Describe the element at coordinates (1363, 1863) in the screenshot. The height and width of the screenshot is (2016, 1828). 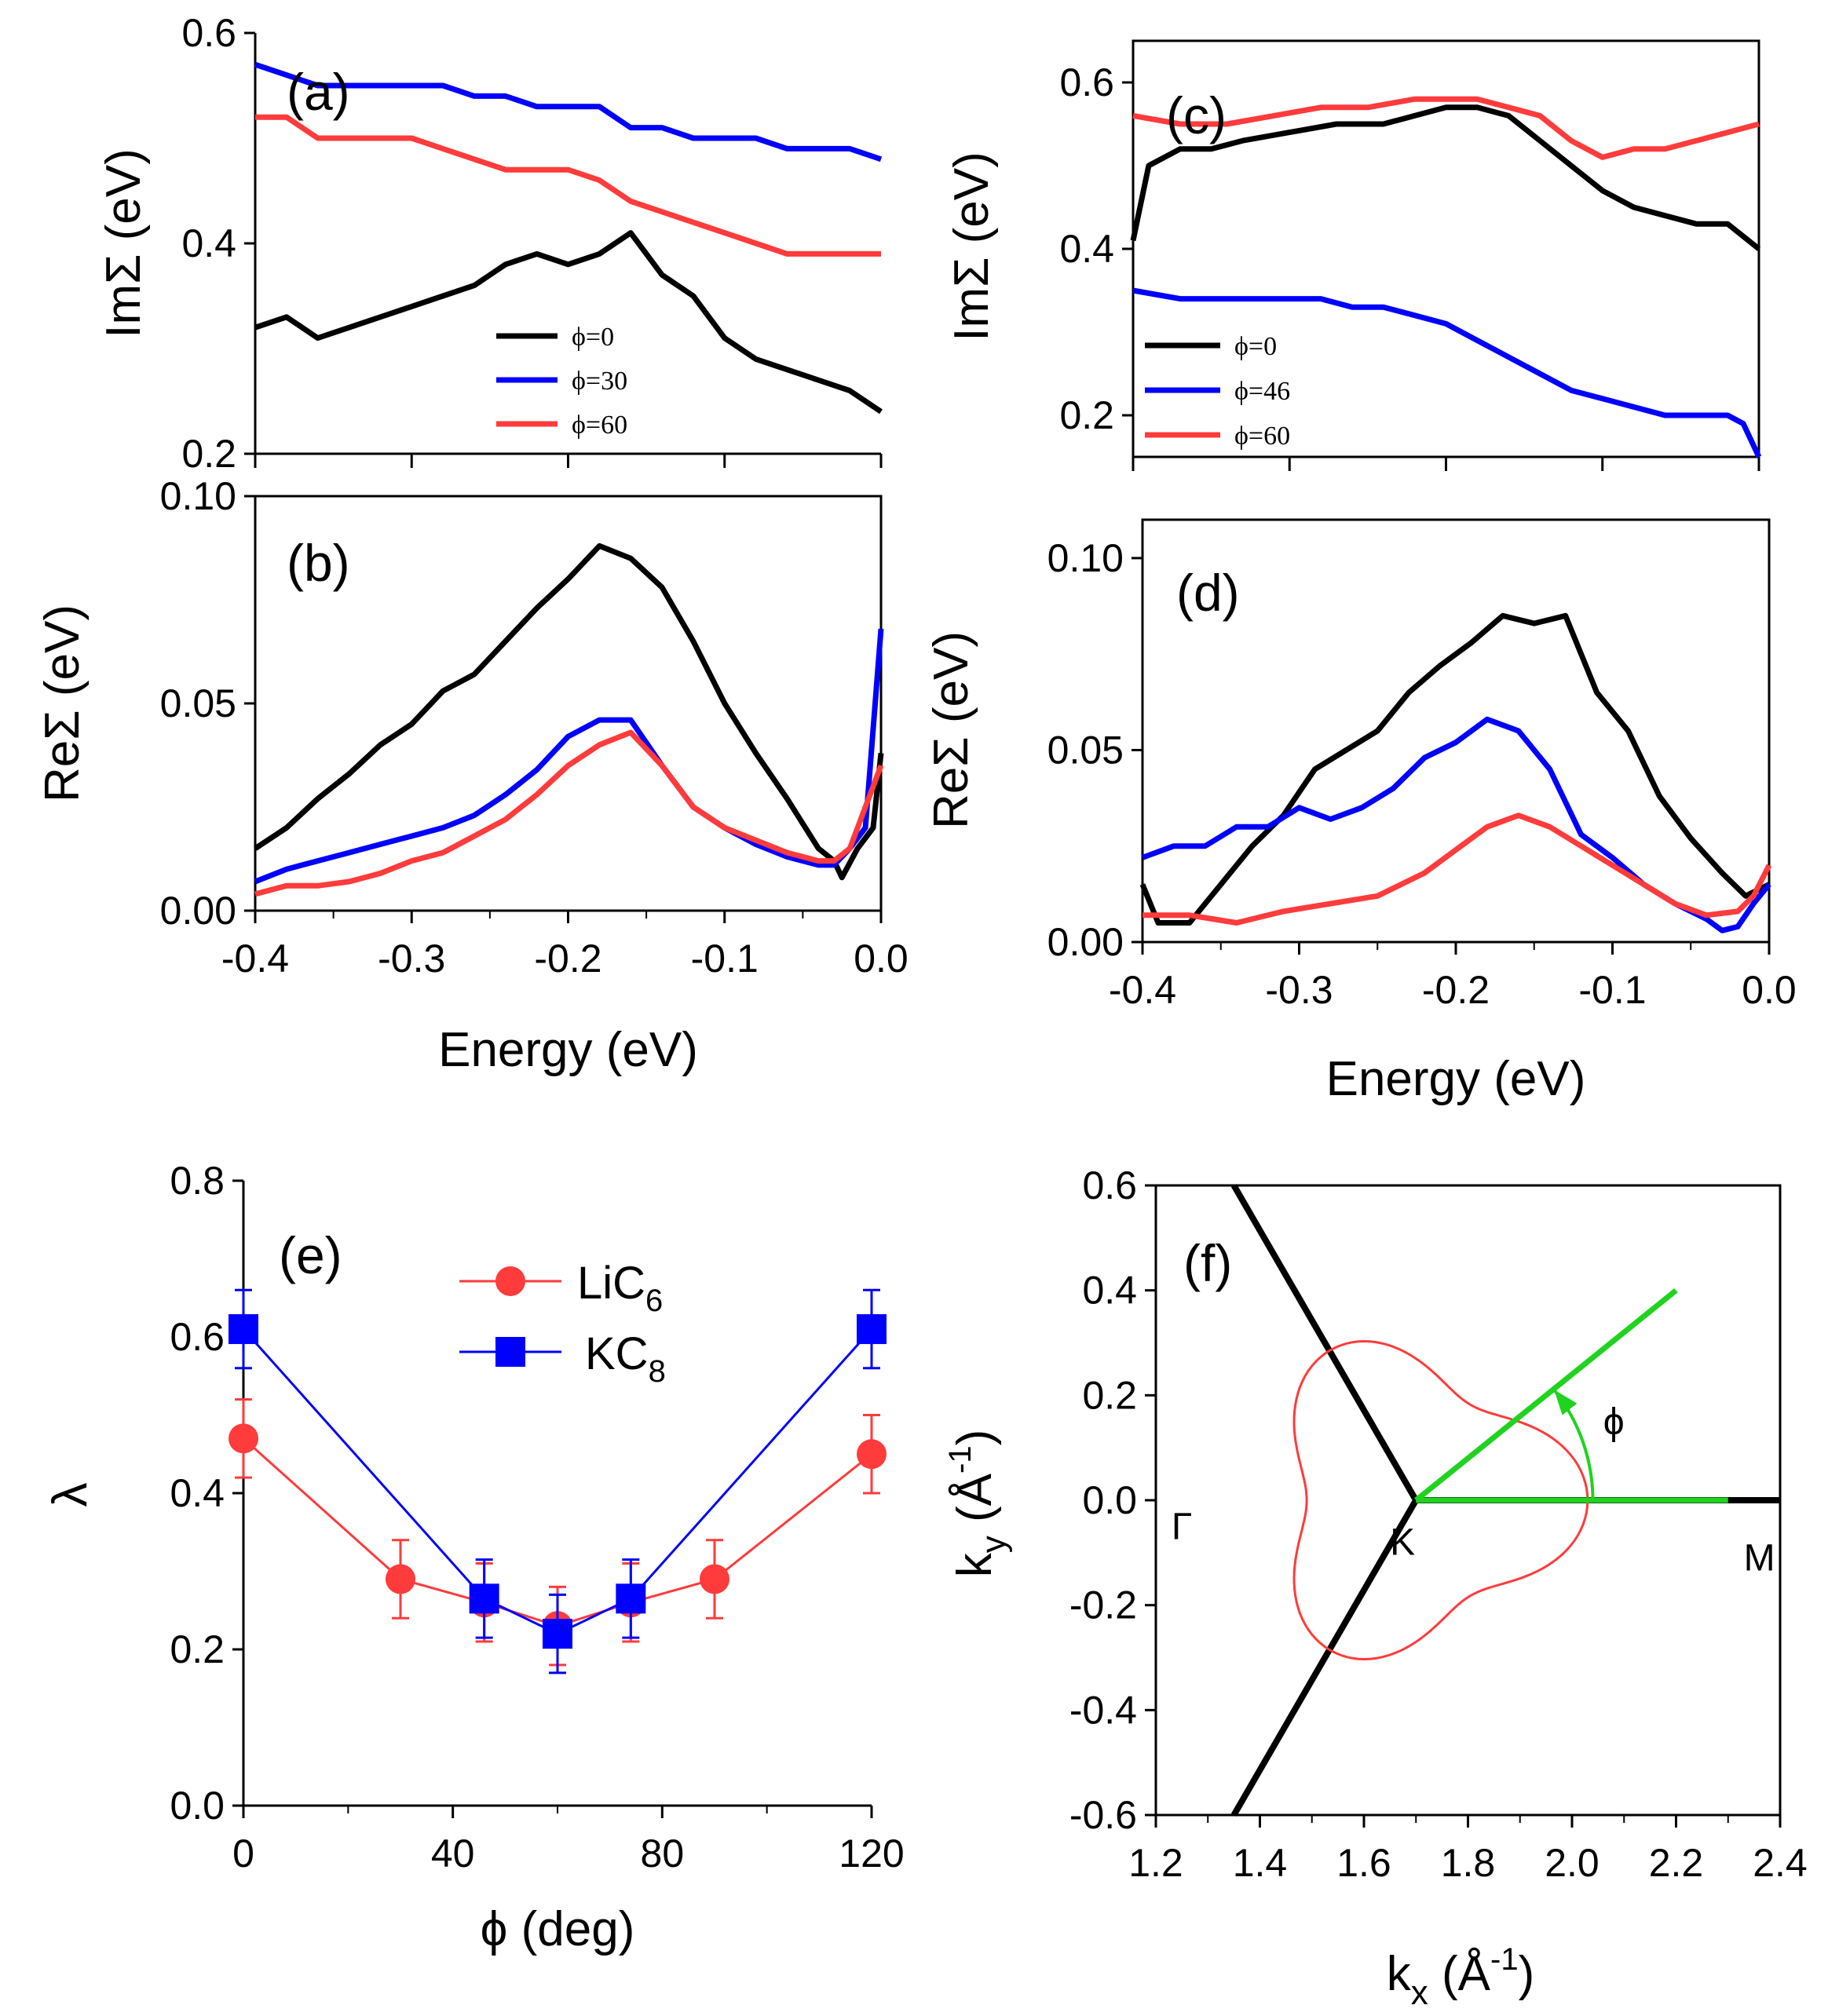
I see `x-tick-label: 1.6` at that location.